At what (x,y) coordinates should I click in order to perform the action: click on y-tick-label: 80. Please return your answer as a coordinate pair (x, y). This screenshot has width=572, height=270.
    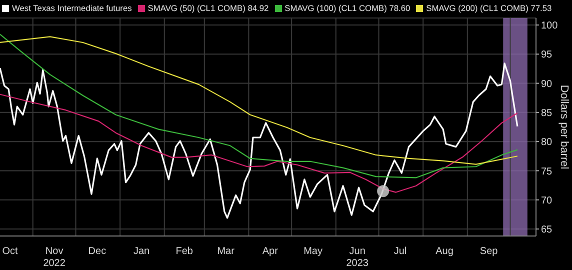
    Looking at the image, I should click on (547, 142).